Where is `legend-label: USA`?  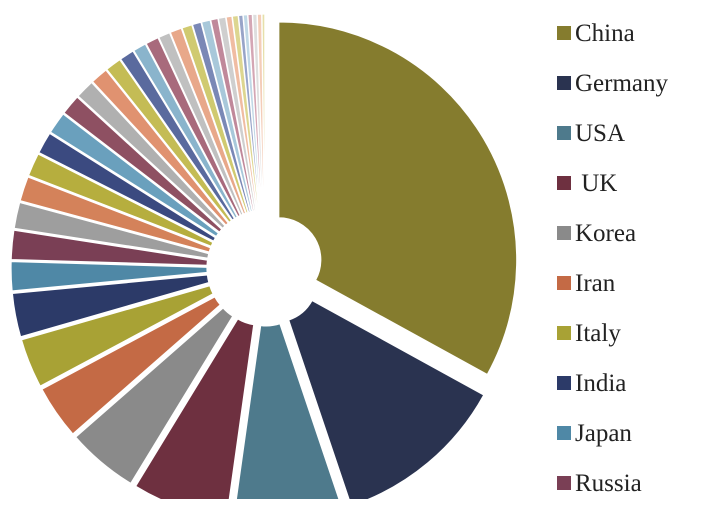
legend-label: USA is located at coordinates (600, 133).